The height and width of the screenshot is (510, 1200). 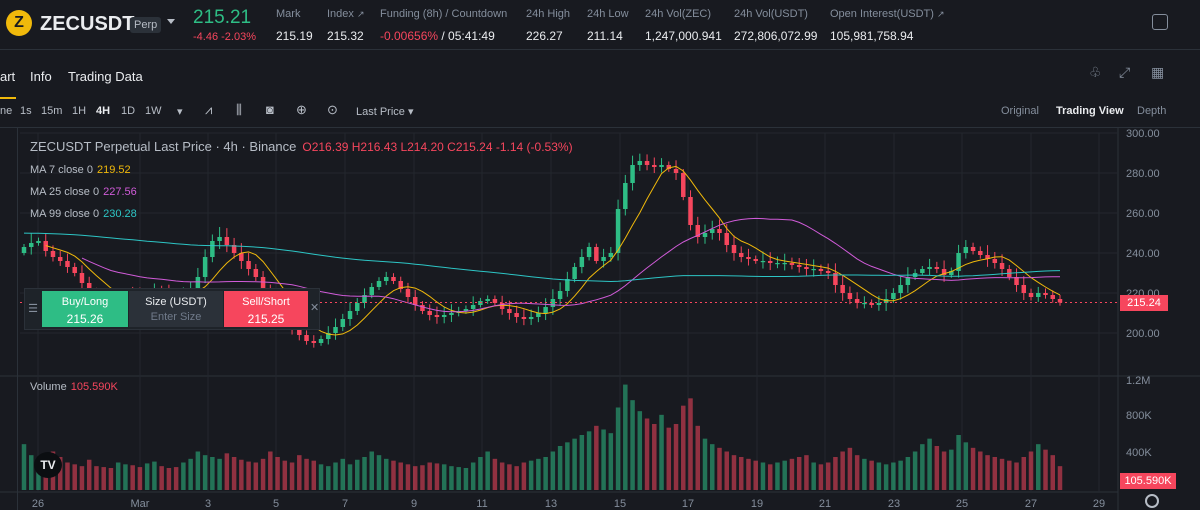 I want to click on interval-dropdown-icon: ▾, so click(x=180, y=112).